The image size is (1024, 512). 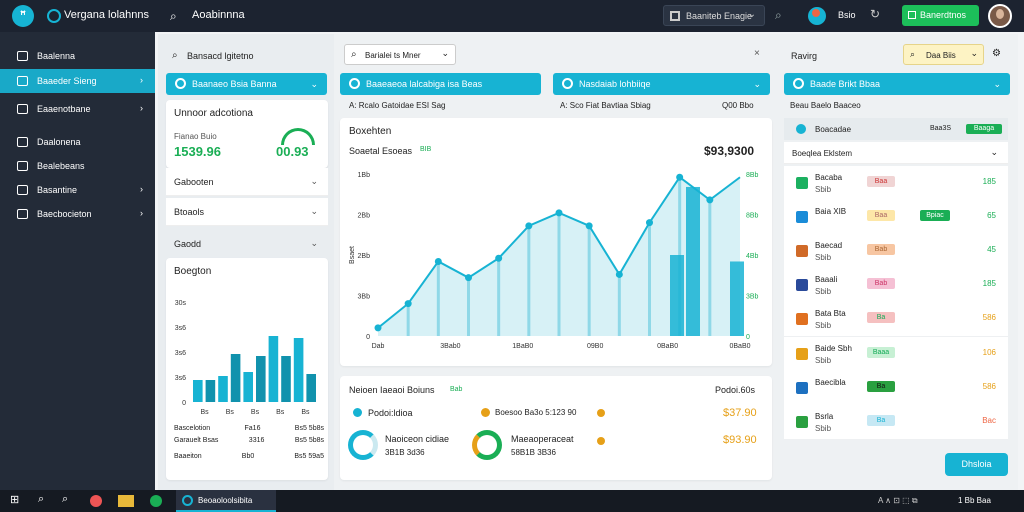 What do you see at coordinates (181, 303) in the screenshot?
I see `y-tick-label: 30s` at bounding box center [181, 303].